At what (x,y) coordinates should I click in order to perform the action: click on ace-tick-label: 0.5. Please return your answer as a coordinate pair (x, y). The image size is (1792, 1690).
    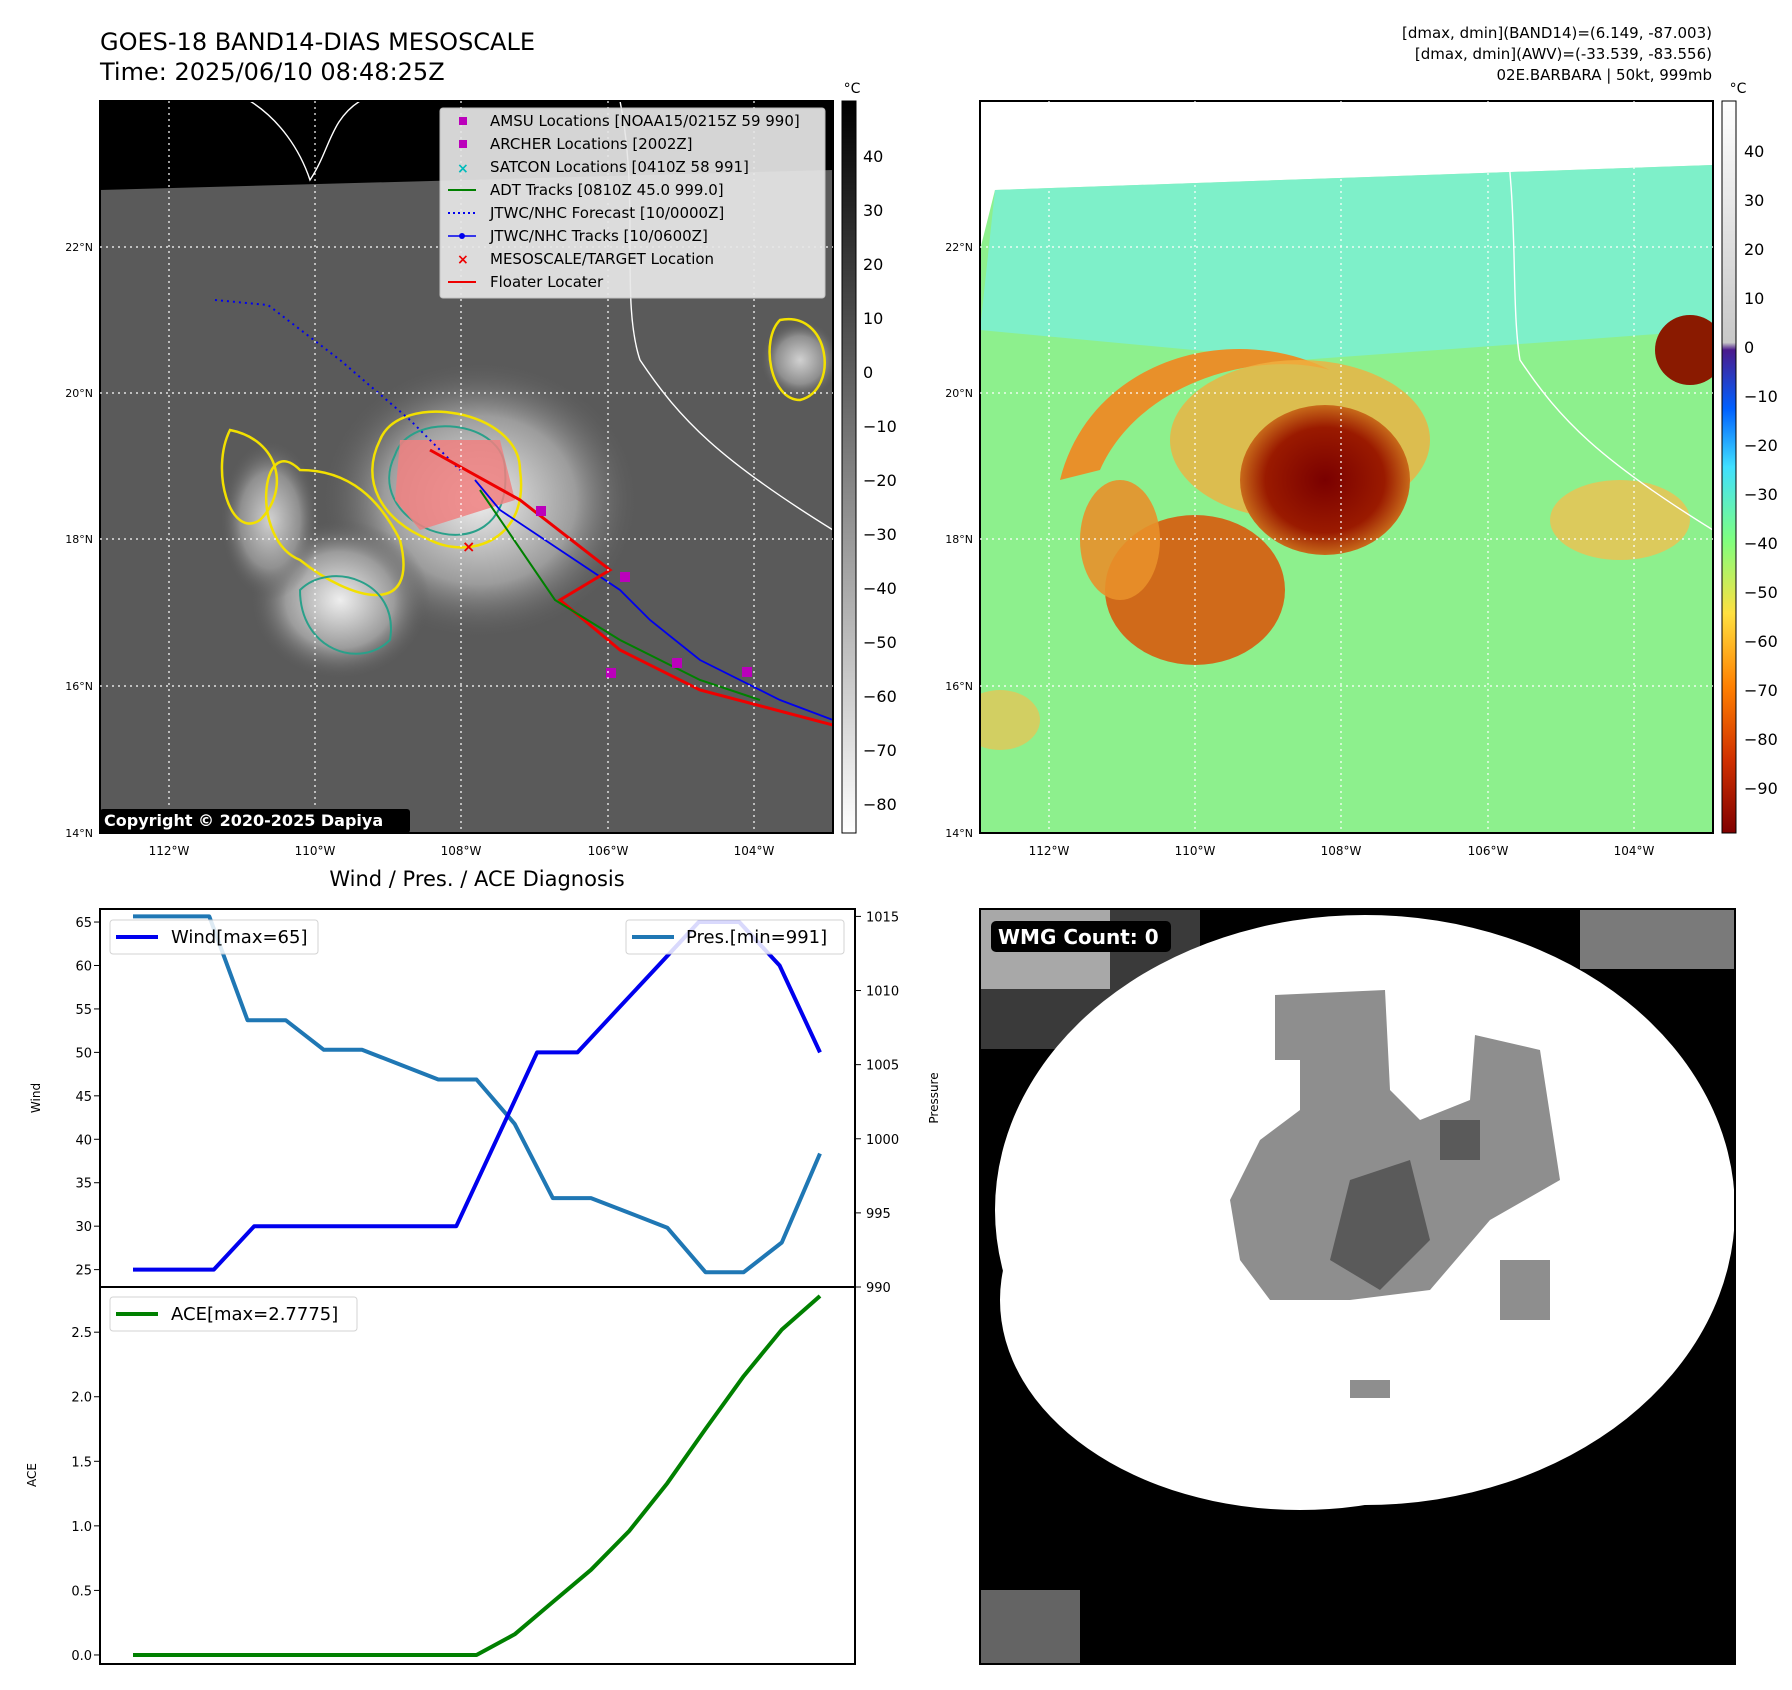
    Looking at the image, I should click on (81, 1591).